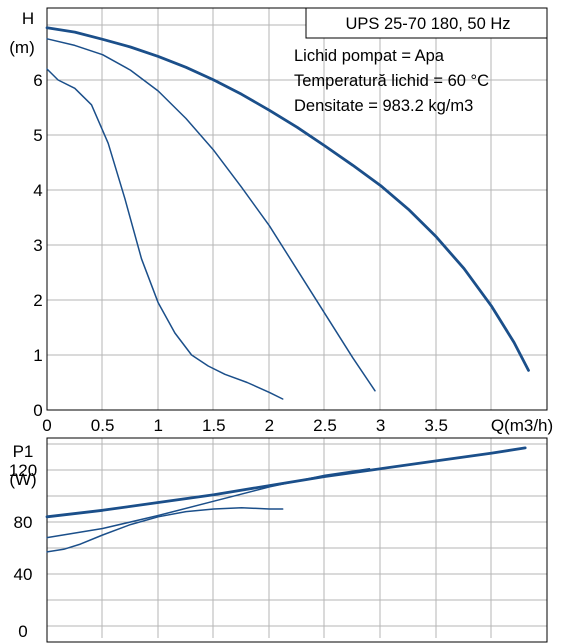 The image size is (561, 643). What do you see at coordinates (380, 425) in the screenshot?
I see `x-tick-label: 3` at bounding box center [380, 425].